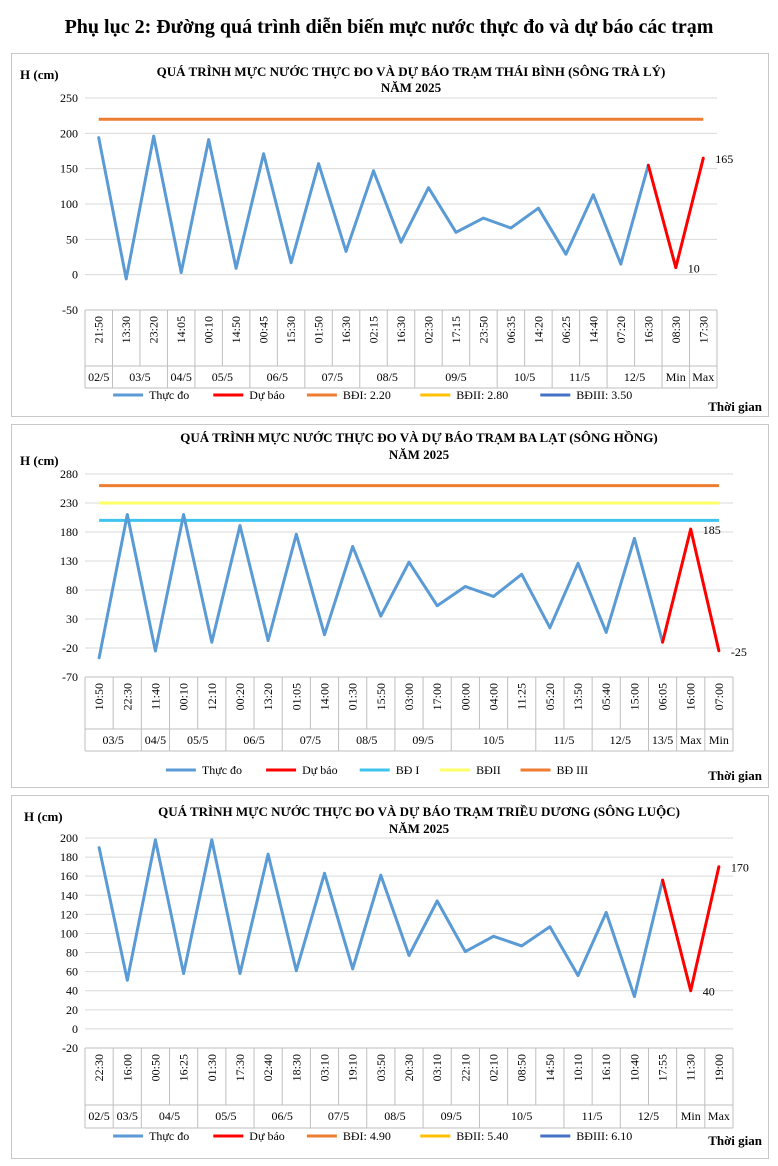  I want to click on x-time-label: 08:30, so click(676, 329).